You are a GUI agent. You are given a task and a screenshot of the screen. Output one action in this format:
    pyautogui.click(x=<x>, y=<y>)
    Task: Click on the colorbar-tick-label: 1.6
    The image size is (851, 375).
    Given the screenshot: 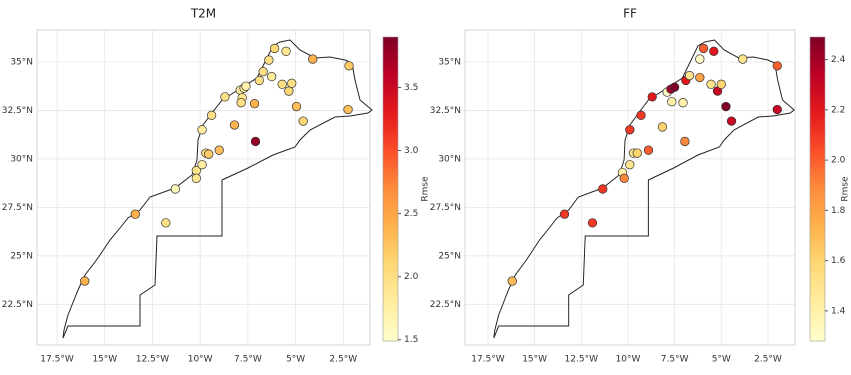 What is the action you would take?
    pyautogui.click(x=838, y=261)
    